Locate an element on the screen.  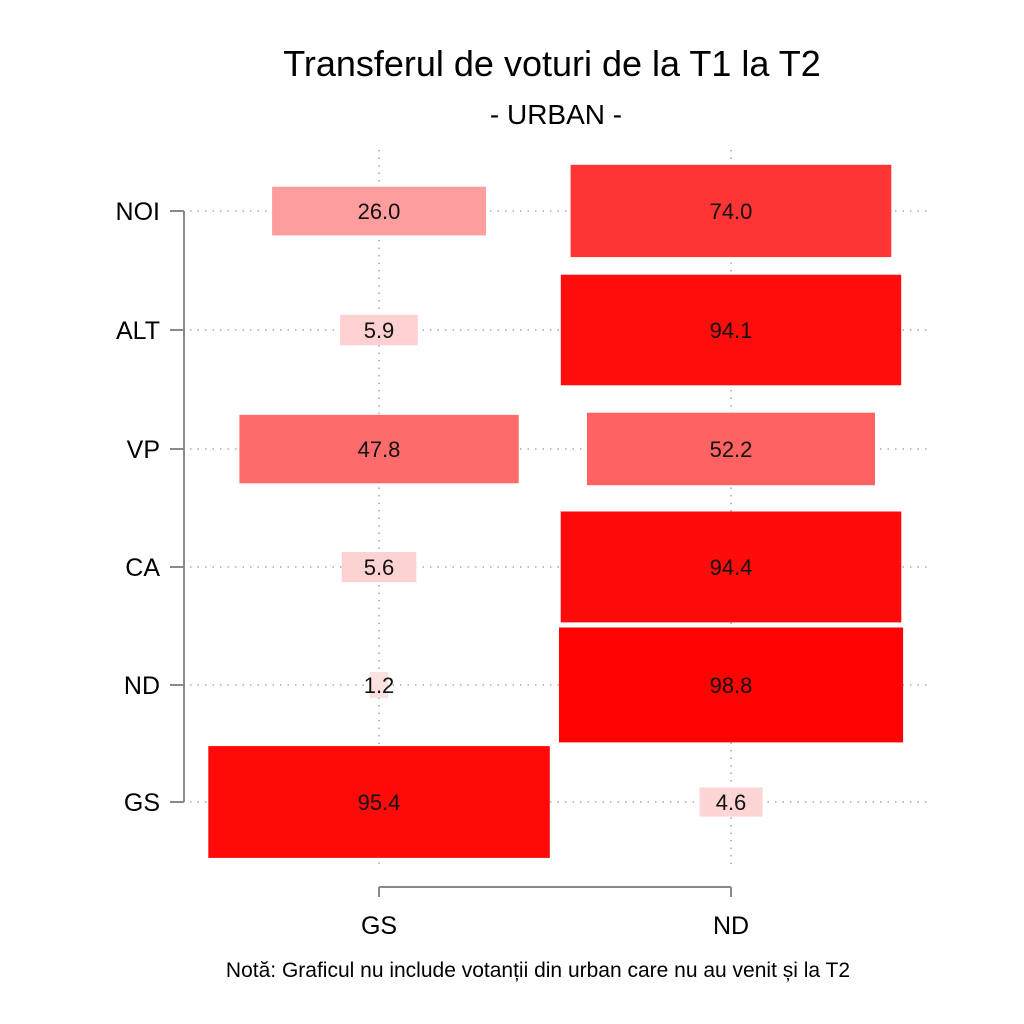
cell-label-alt-gs: 5.9 is located at coordinates (379, 330).